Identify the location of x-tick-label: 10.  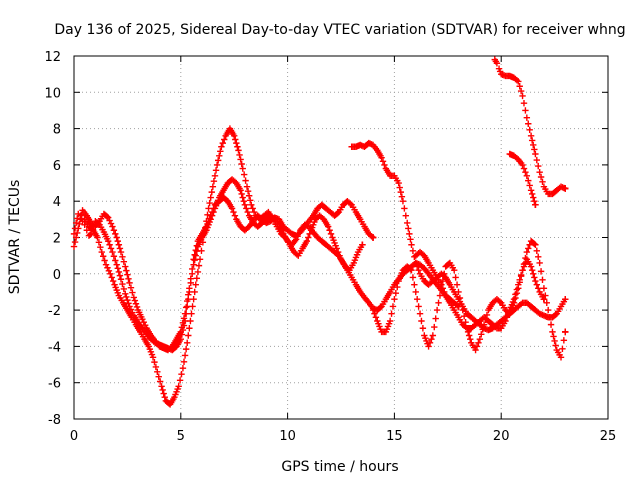
(287, 436).